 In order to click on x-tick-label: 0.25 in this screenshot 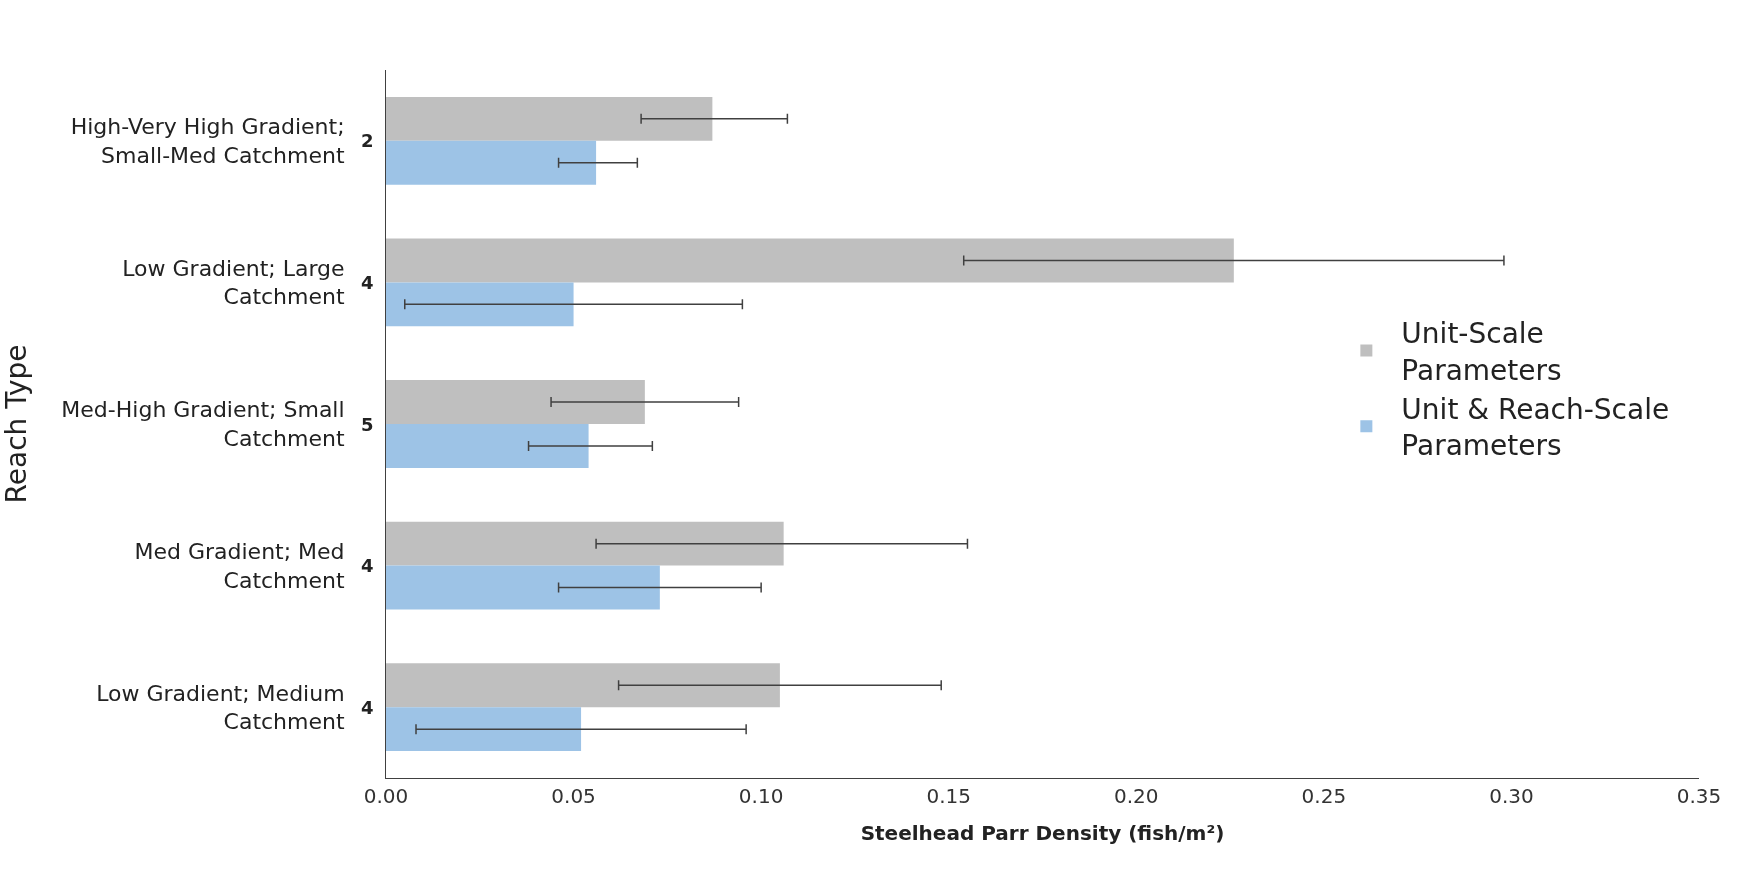, I will do `click(1324, 796)`.